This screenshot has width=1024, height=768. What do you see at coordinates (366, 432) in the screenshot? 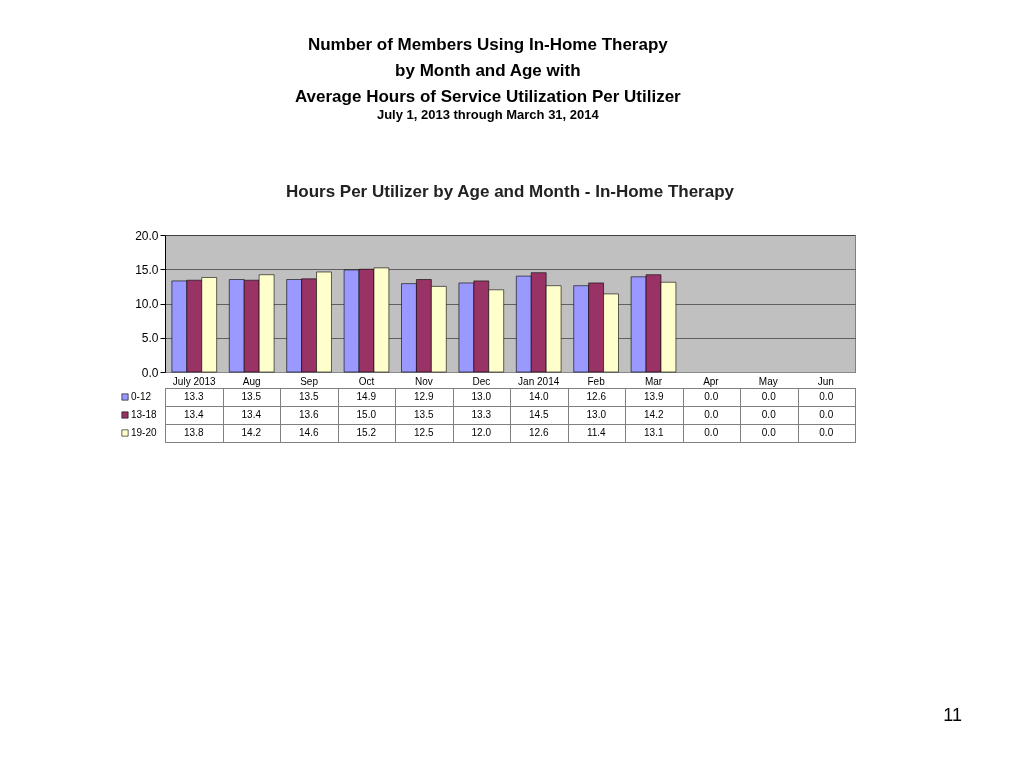
I see `data-label: 15.2` at bounding box center [366, 432].